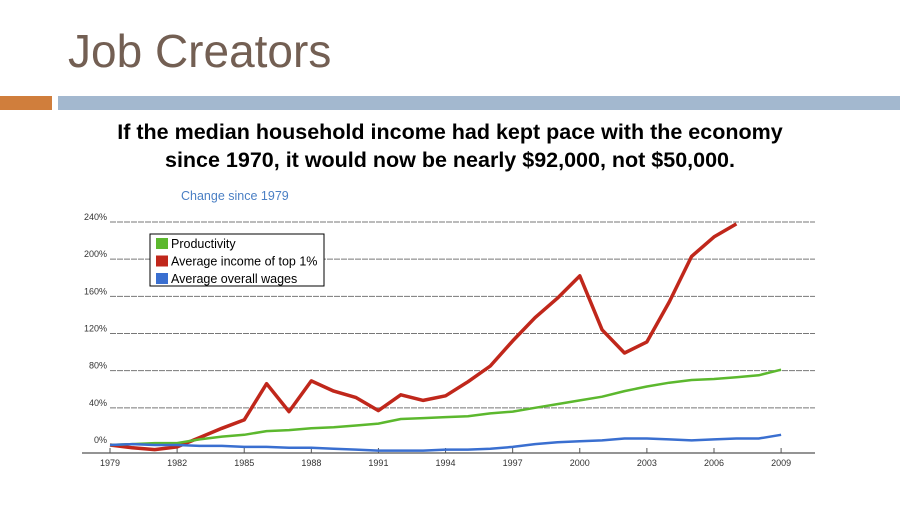 The width and height of the screenshot is (900, 506). What do you see at coordinates (98, 403) in the screenshot?
I see `y-tick-label: 40%` at bounding box center [98, 403].